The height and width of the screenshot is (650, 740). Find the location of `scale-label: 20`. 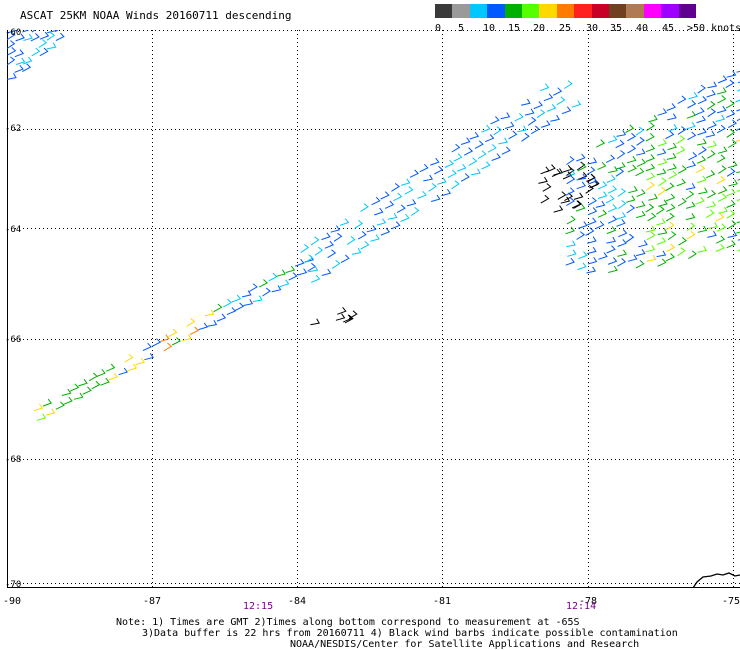

scale-label: 20 is located at coordinates (539, 28).